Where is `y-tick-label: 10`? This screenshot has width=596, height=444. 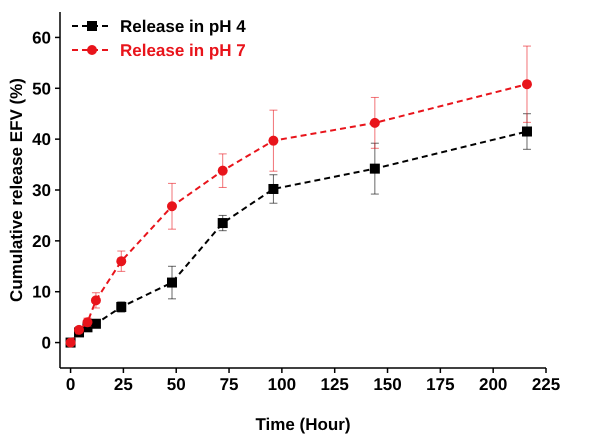 y-tick-label: 10 is located at coordinates (41, 292).